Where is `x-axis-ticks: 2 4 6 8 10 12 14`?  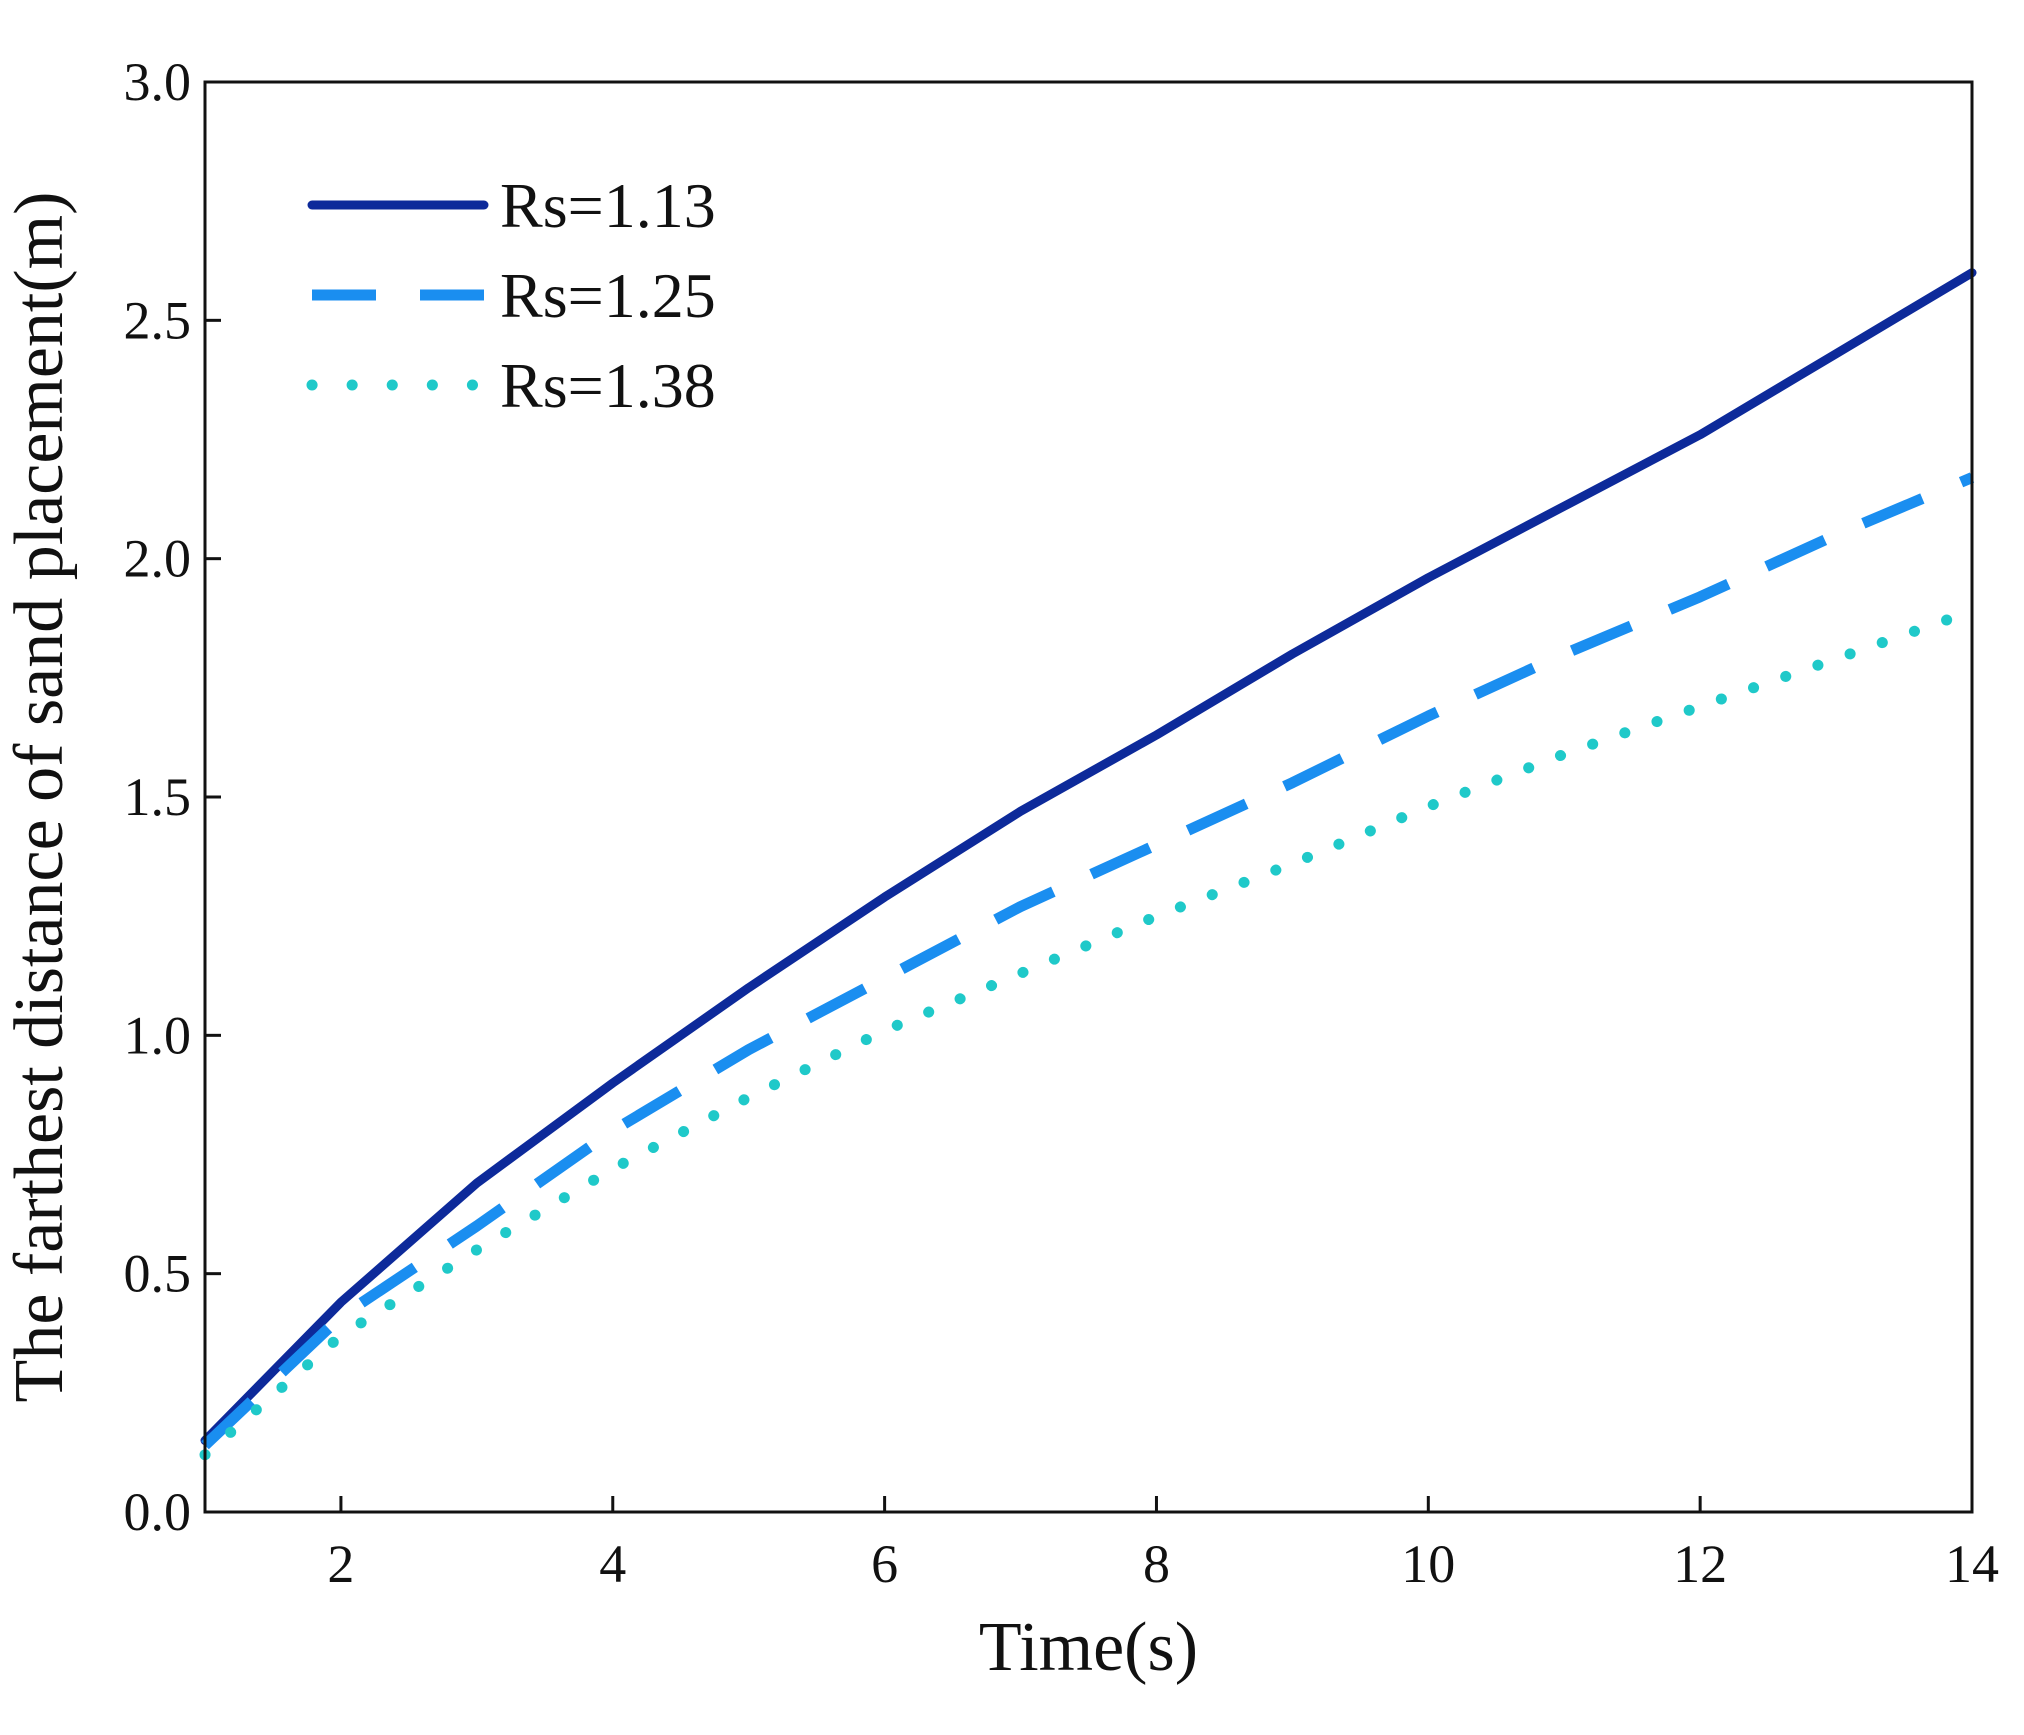 x-axis-ticks: 2 4 6 8 10 12 14 is located at coordinates (1163, 1545).